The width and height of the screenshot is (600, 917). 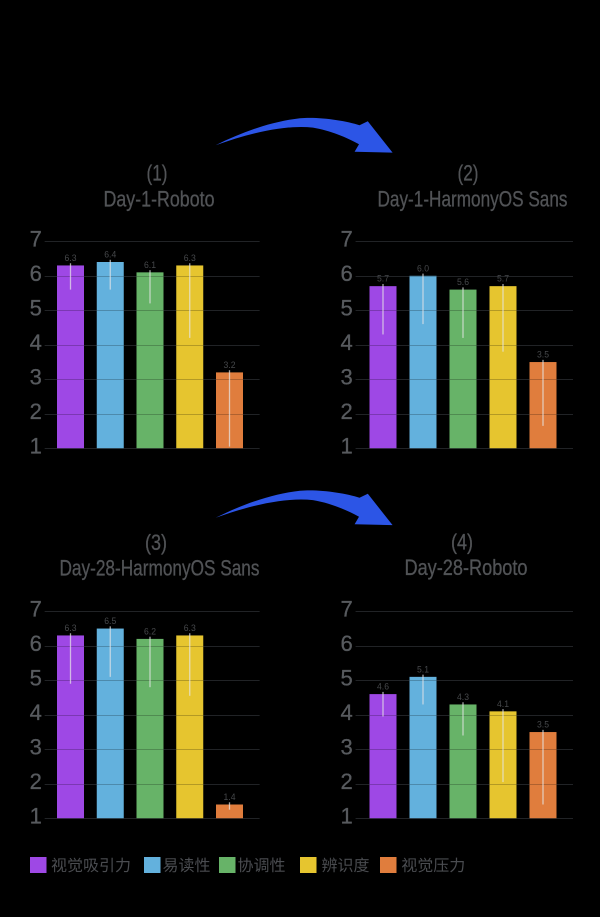 I want to click on svg-text: Day-28-Roboto, so click(x=466, y=567).